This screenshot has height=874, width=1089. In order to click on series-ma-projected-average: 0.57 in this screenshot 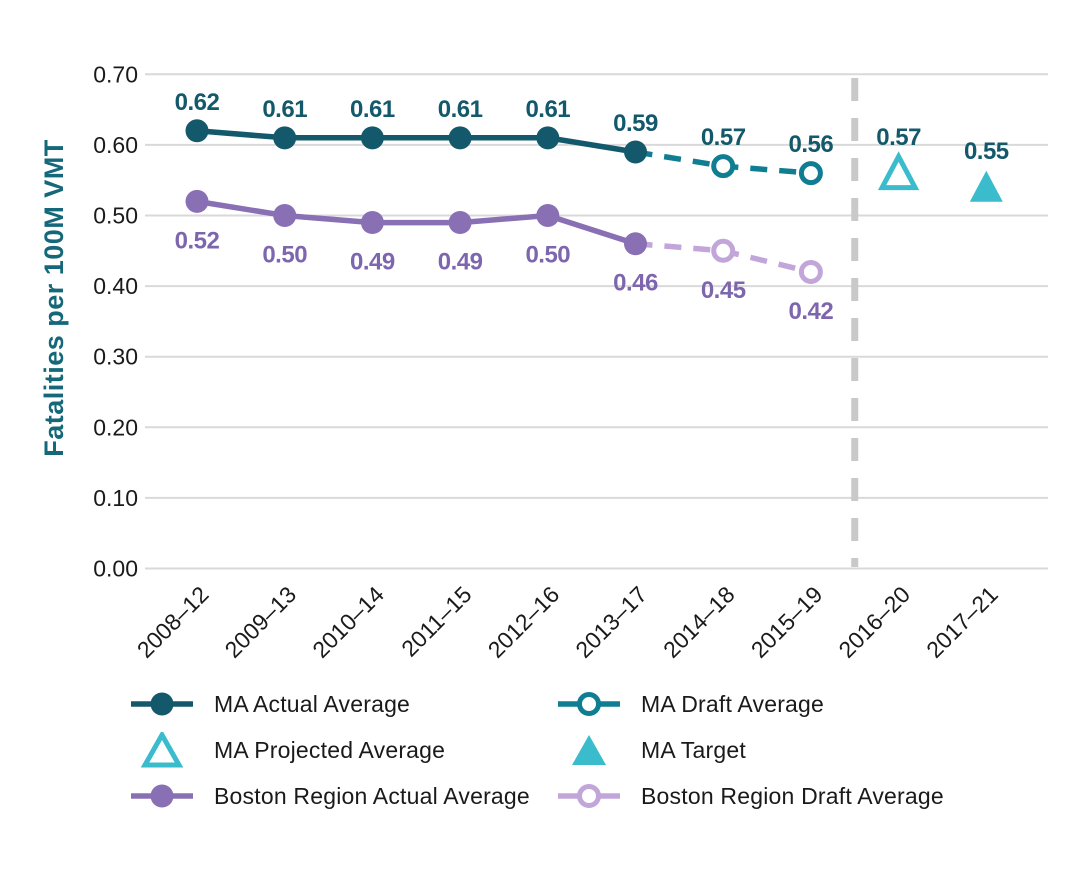, I will do `click(899, 157)`.